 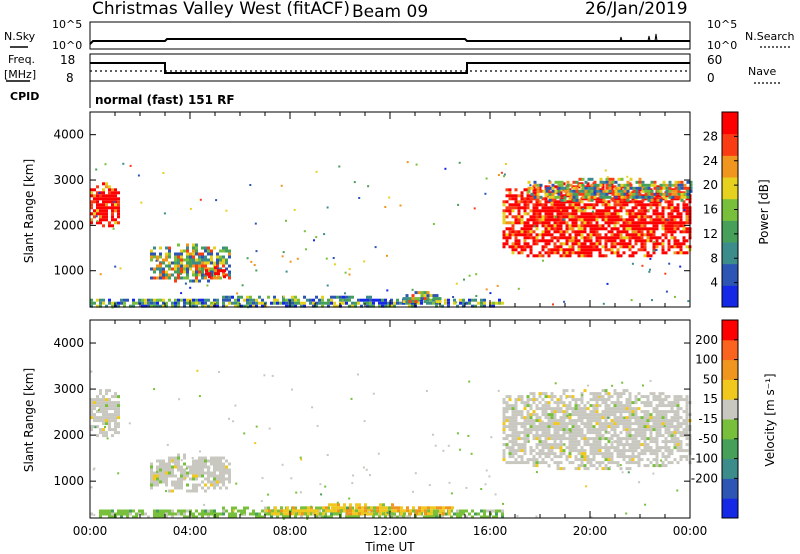 I want to click on colorbar-tick-label: 15, so click(x=710, y=399).